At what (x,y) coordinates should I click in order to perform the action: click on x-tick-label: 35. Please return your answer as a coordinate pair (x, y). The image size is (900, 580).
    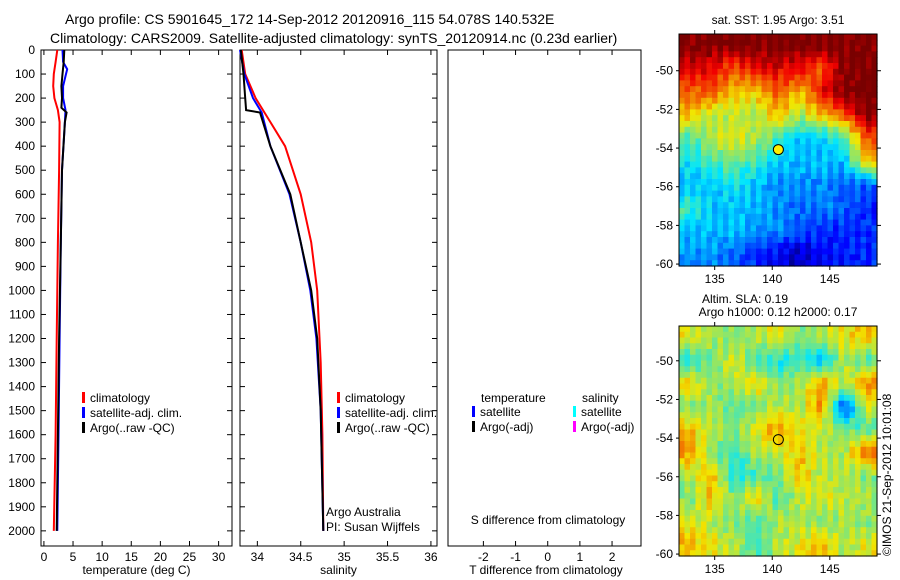
    Looking at the image, I should click on (344, 557).